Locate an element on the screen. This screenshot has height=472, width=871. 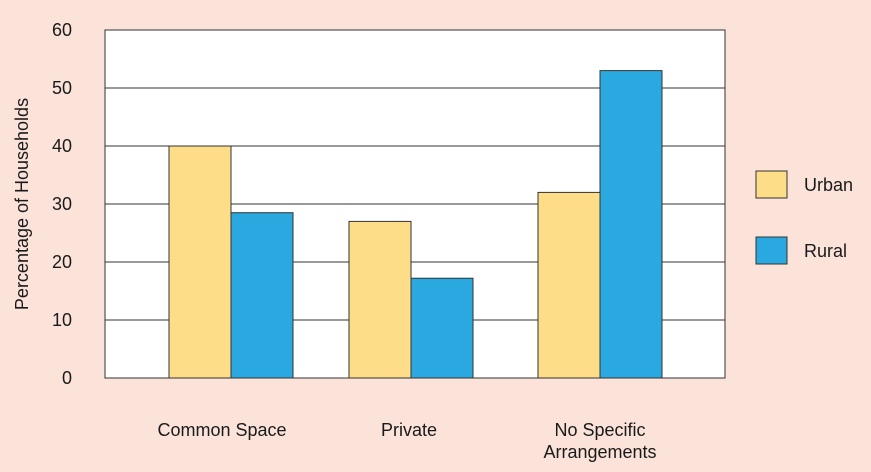
y-tick-label: 60 is located at coordinates (62, 30).